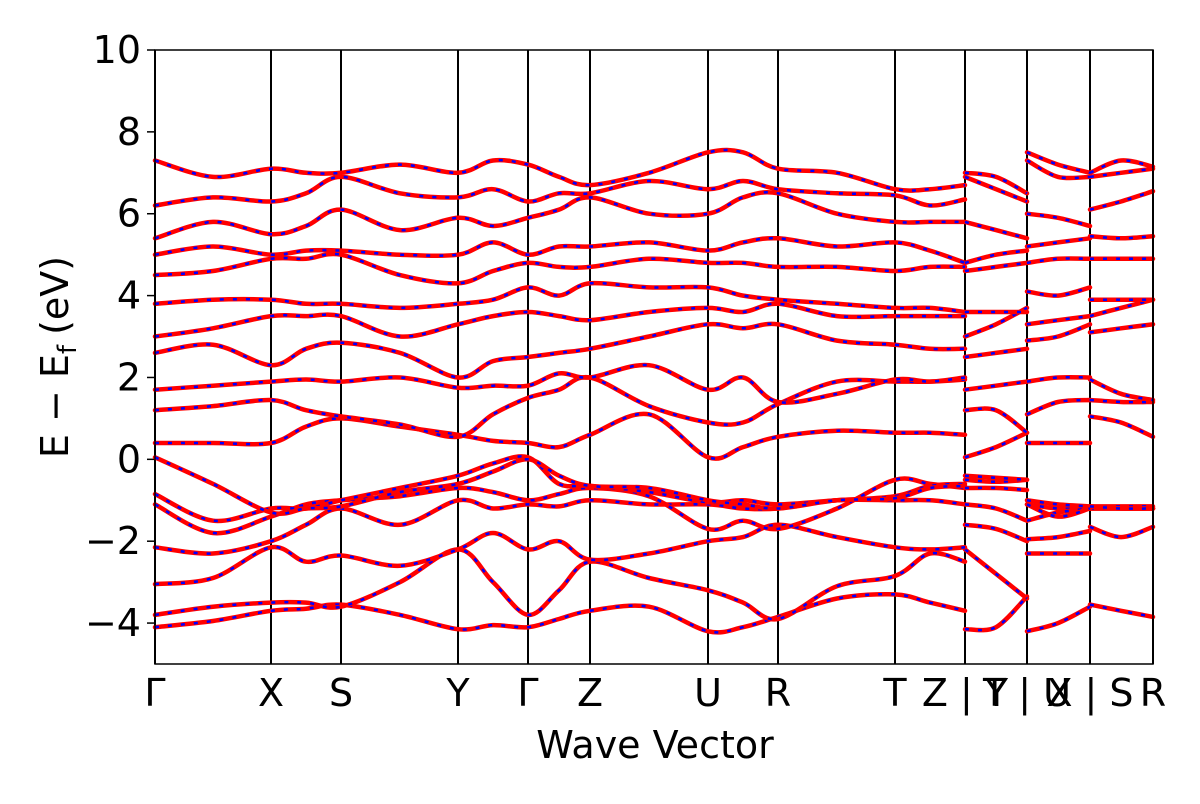 The image size is (1200, 804). Describe the element at coordinates (117, 50) in the screenshot. I see `y-tick-label: 10` at that location.